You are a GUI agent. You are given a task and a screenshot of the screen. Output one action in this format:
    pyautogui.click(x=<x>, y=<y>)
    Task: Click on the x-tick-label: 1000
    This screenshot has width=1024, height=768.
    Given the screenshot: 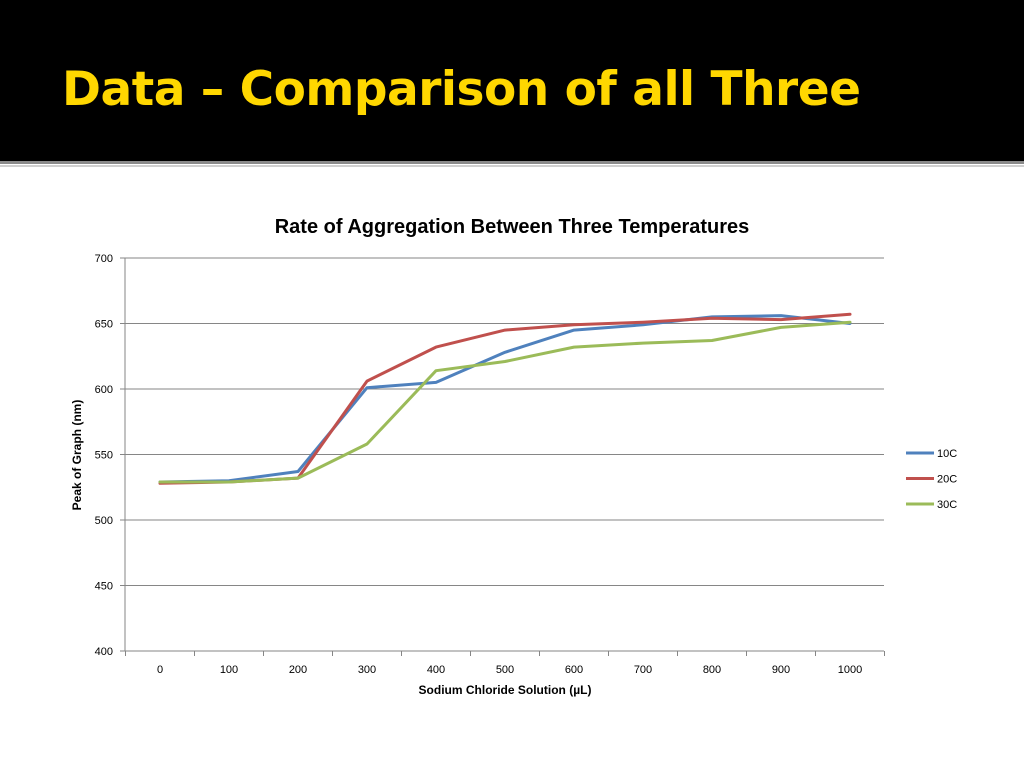 What is the action you would take?
    pyautogui.click(x=850, y=670)
    